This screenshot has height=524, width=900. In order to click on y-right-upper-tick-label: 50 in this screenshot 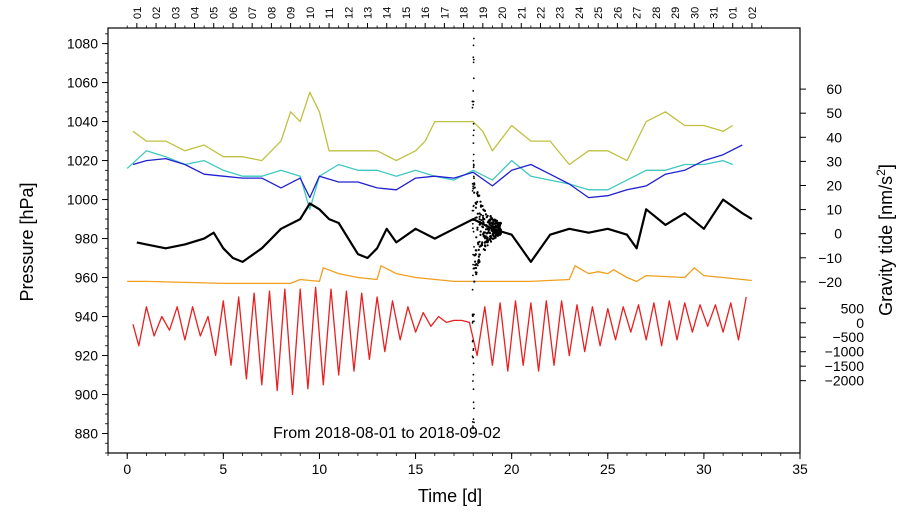, I will do `click(834, 113)`.